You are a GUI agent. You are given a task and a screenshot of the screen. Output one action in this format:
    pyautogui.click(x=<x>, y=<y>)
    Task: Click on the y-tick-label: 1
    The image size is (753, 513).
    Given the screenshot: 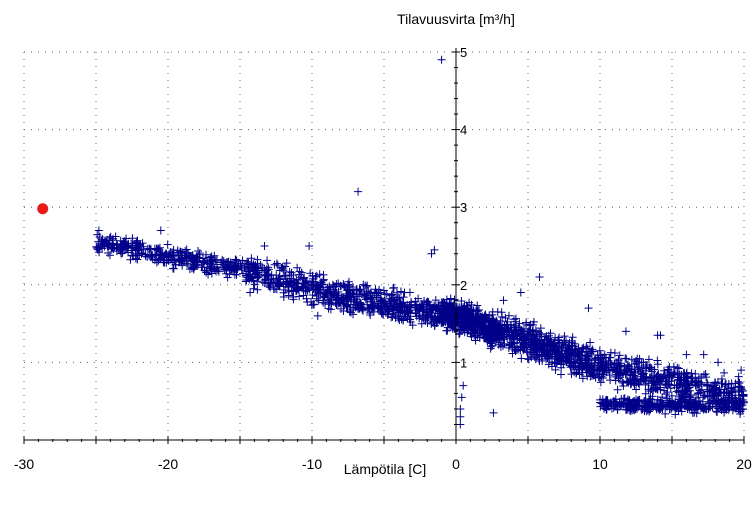 What is the action you would take?
    pyautogui.click(x=463, y=362)
    